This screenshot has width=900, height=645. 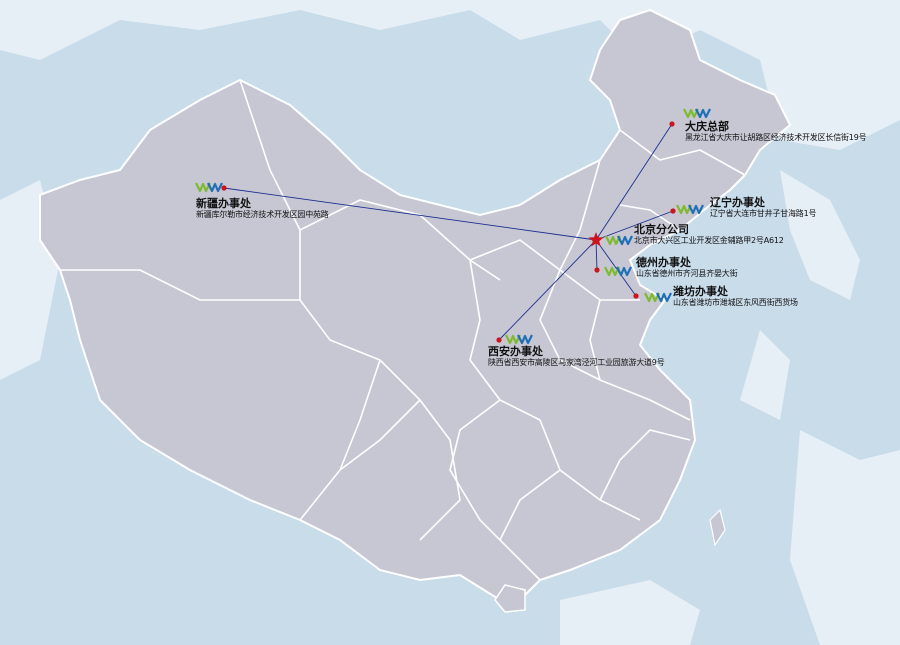 What do you see at coordinates (763, 213) in the screenshot?
I see `office-address: 辽宁省大连市甘井子甘海路1号` at bounding box center [763, 213].